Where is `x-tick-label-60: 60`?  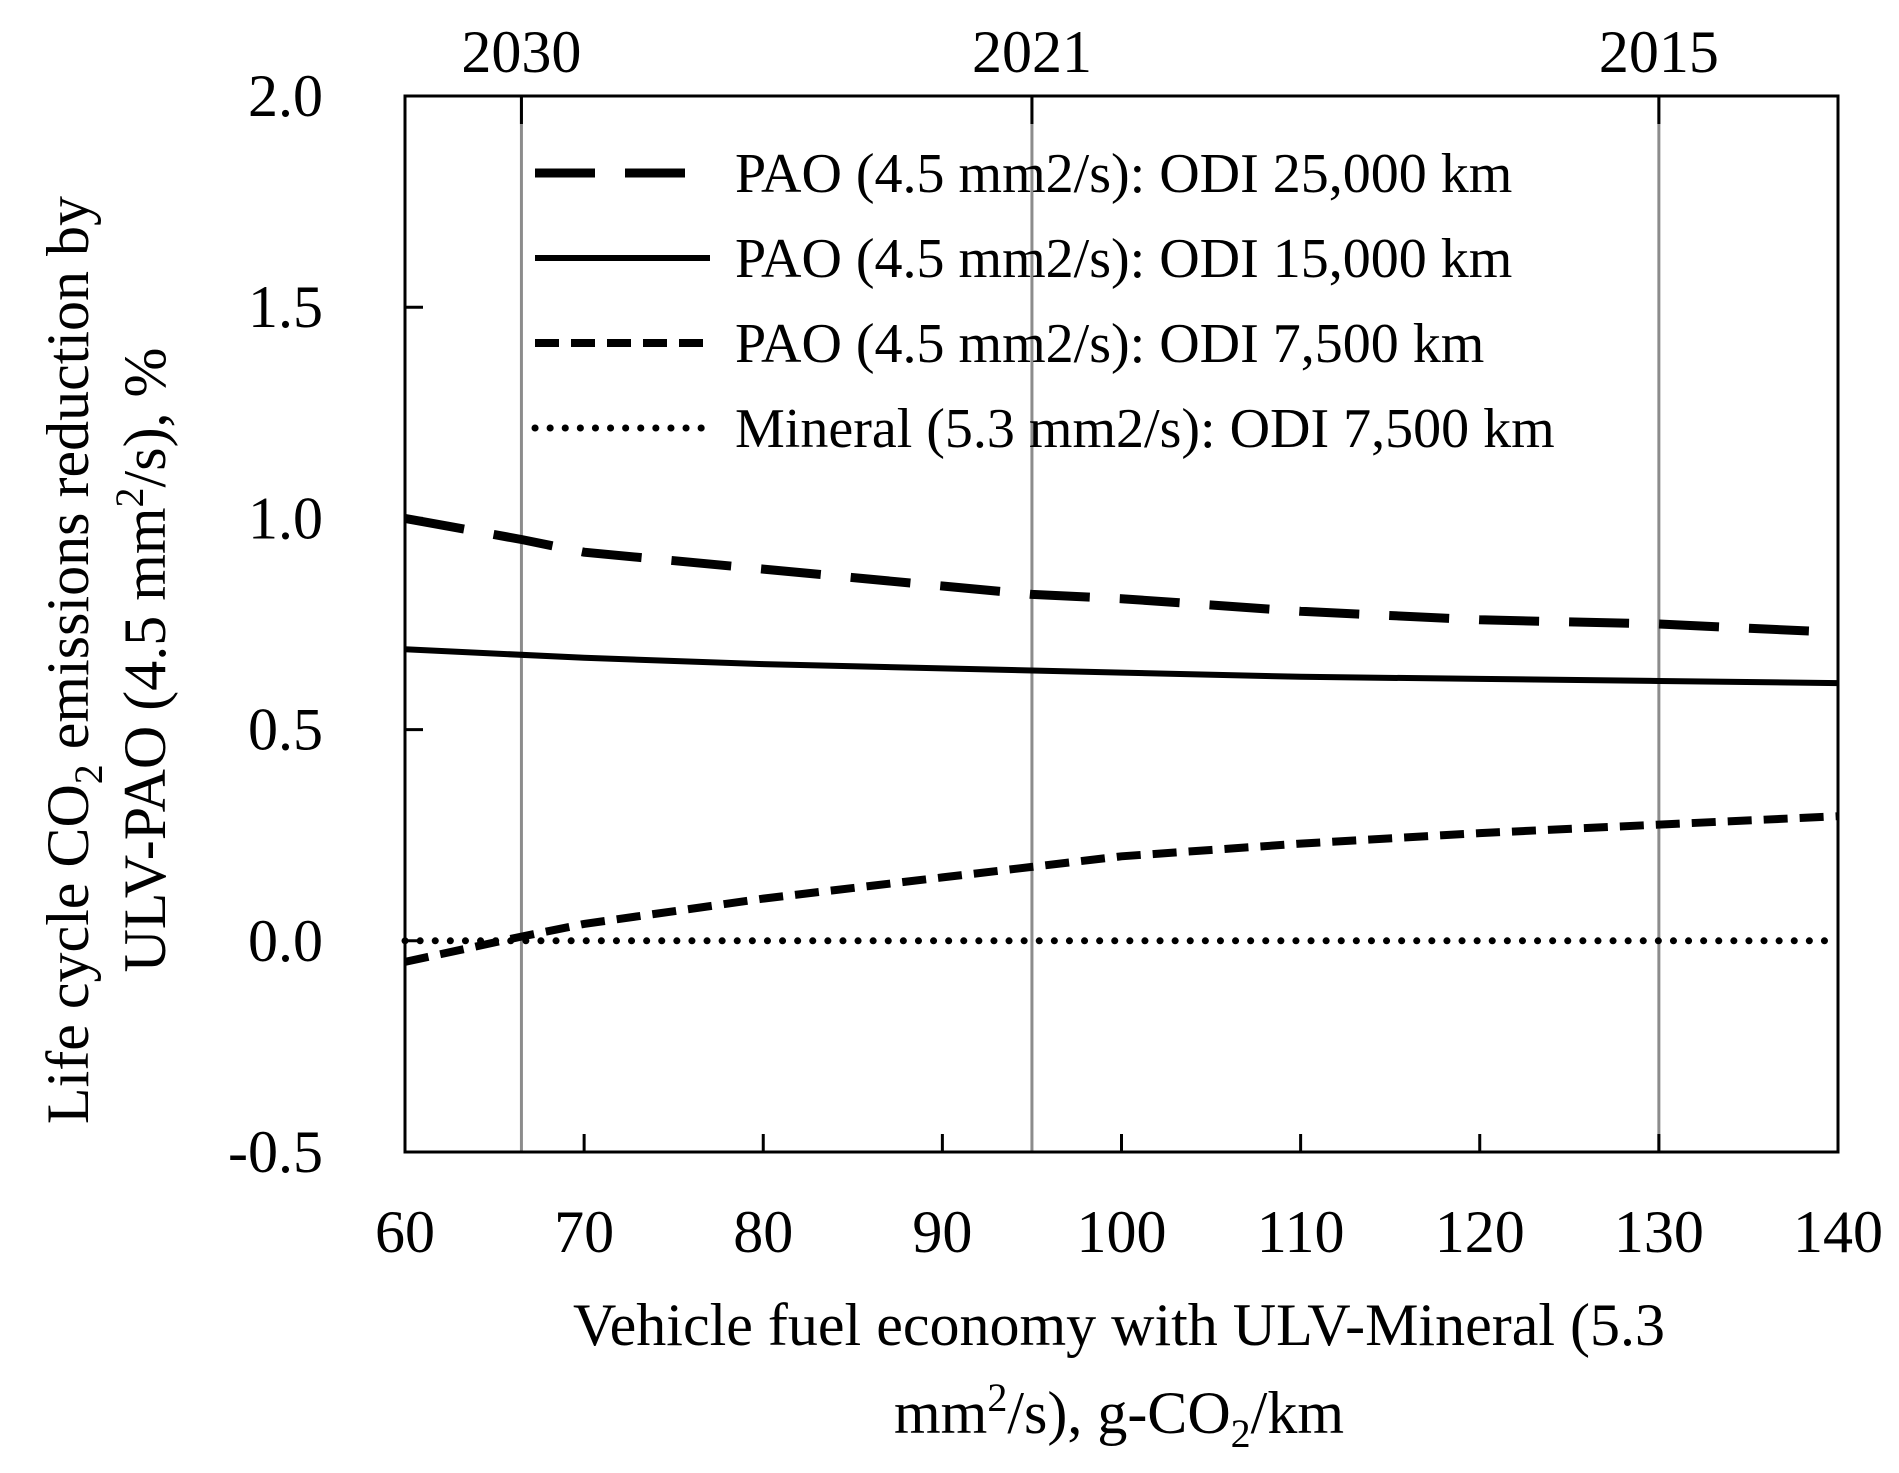 x-tick-label-60: 60 is located at coordinates (405, 1232).